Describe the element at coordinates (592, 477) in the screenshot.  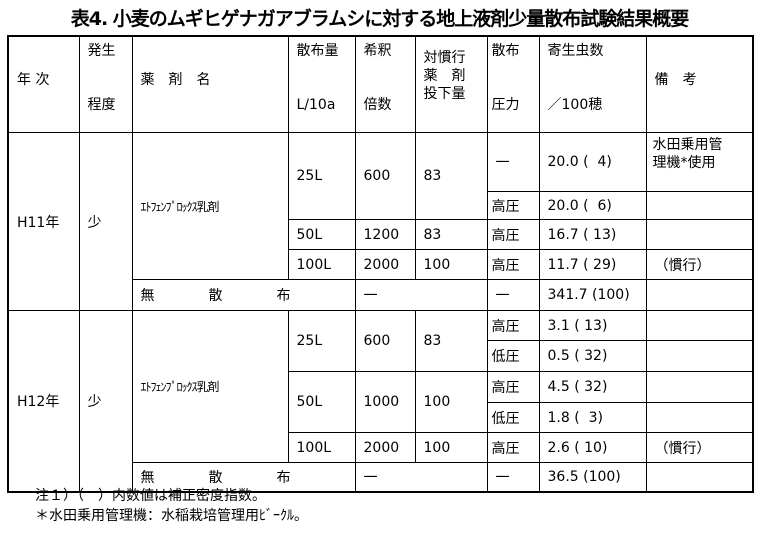
I see `no-spray-count: 36.5 (100)` at that location.